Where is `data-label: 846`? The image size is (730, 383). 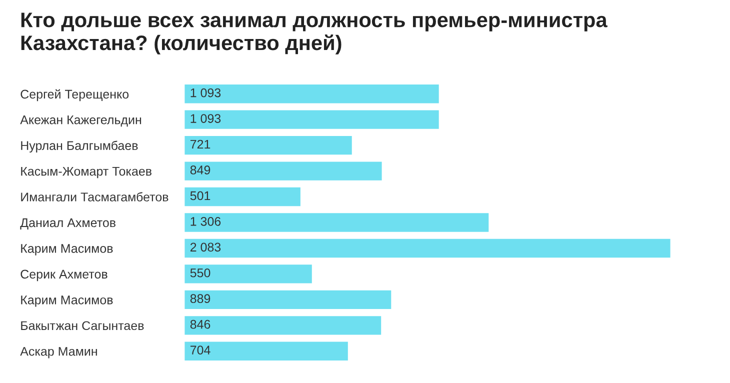 data-label: 846 is located at coordinates (200, 324).